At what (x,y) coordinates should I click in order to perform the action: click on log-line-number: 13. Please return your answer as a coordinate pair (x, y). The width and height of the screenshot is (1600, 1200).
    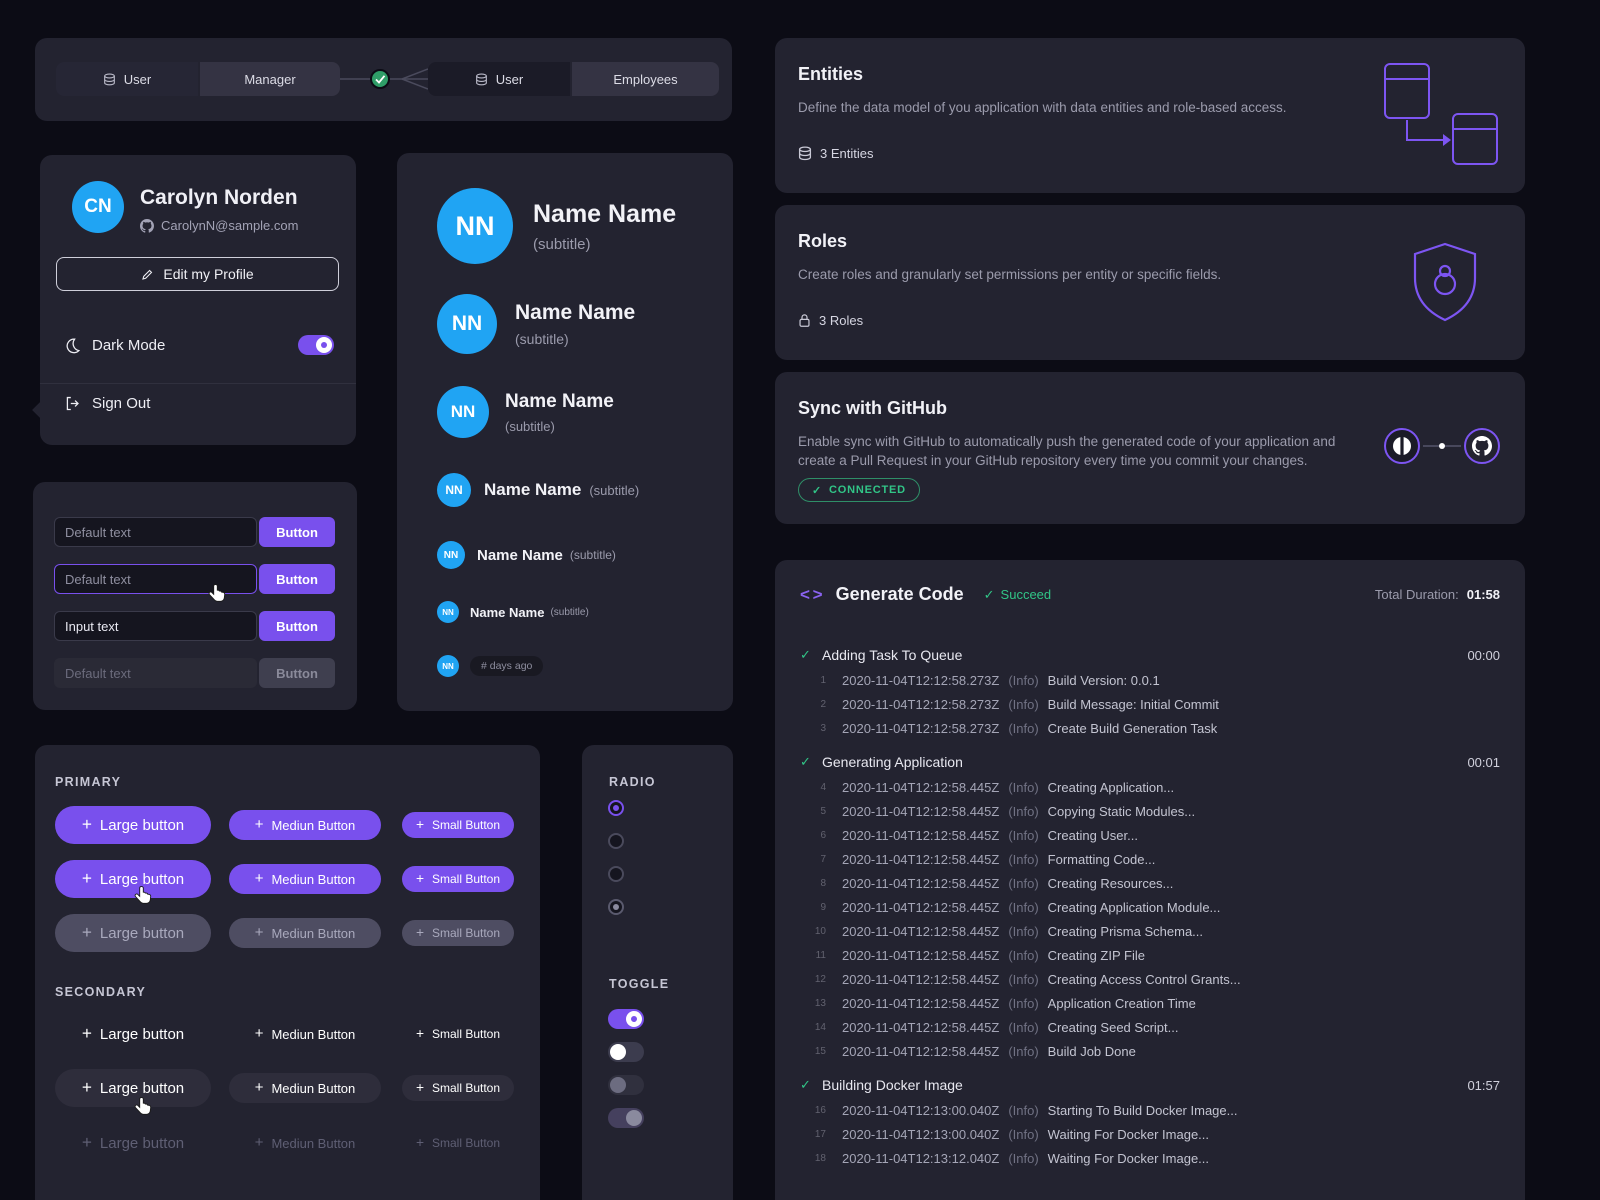
    Looking at the image, I should click on (820, 1003).